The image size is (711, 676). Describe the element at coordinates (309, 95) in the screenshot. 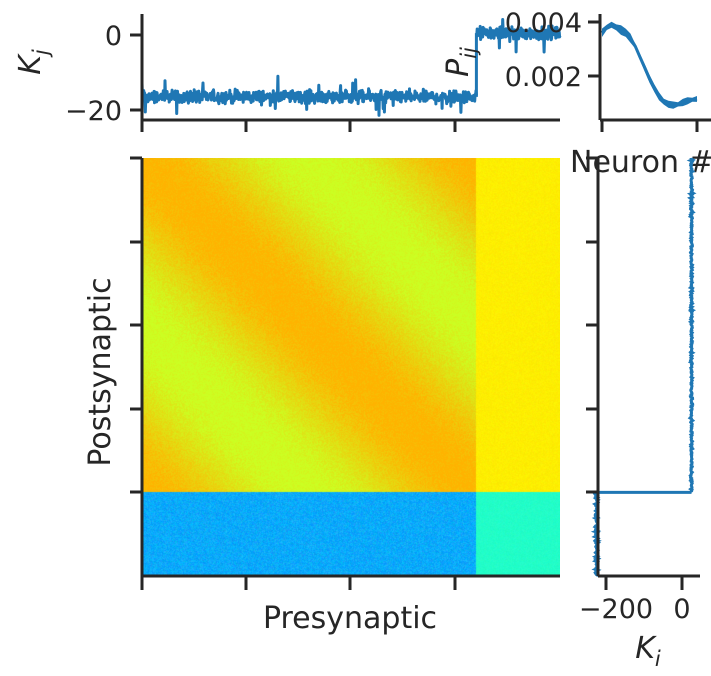

I see `top-kj-series-excitatory` at that location.